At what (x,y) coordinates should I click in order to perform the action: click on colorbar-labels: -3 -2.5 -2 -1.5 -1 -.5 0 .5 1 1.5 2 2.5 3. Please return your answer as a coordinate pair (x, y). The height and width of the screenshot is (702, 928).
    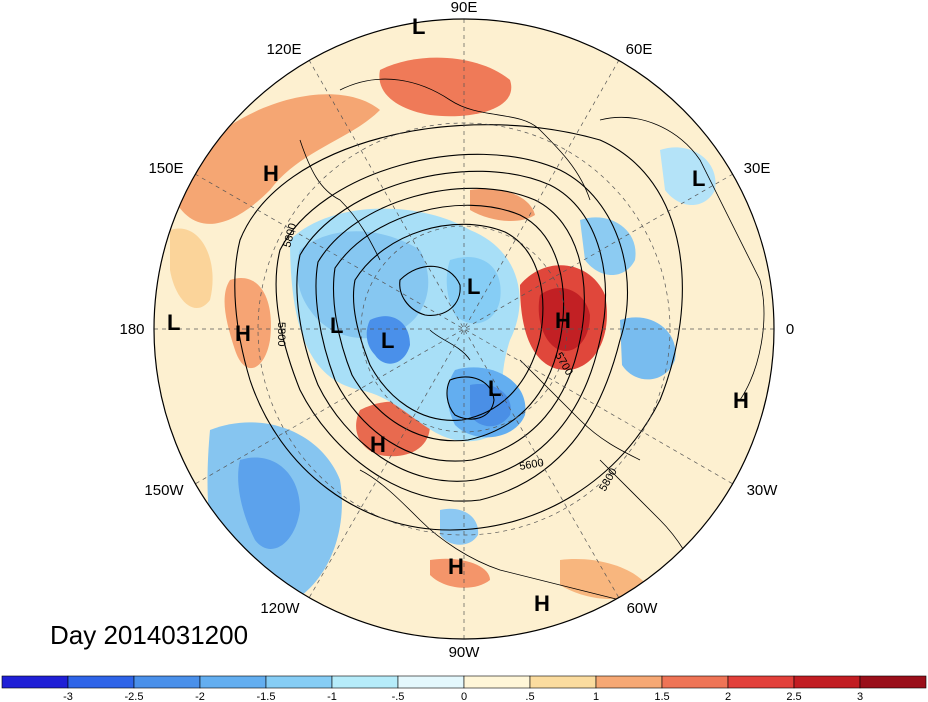
    Looking at the image, I should click on (463, 696).